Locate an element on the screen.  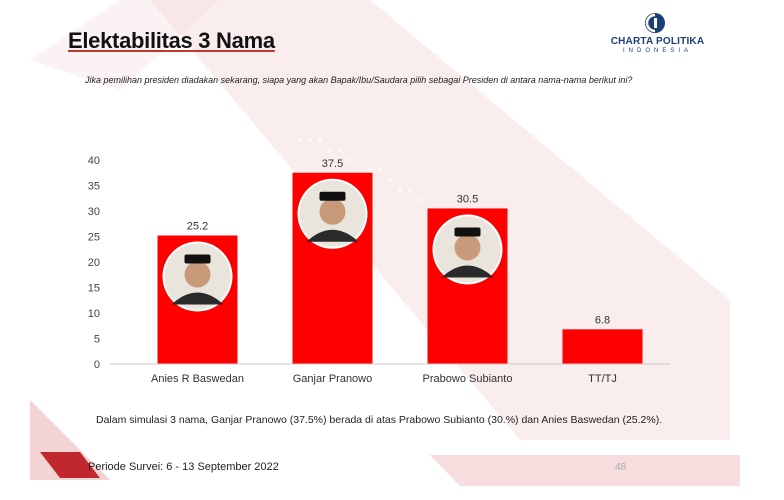
x-tick-label: Anies R Baswedan is located at coordinates (197, 379).